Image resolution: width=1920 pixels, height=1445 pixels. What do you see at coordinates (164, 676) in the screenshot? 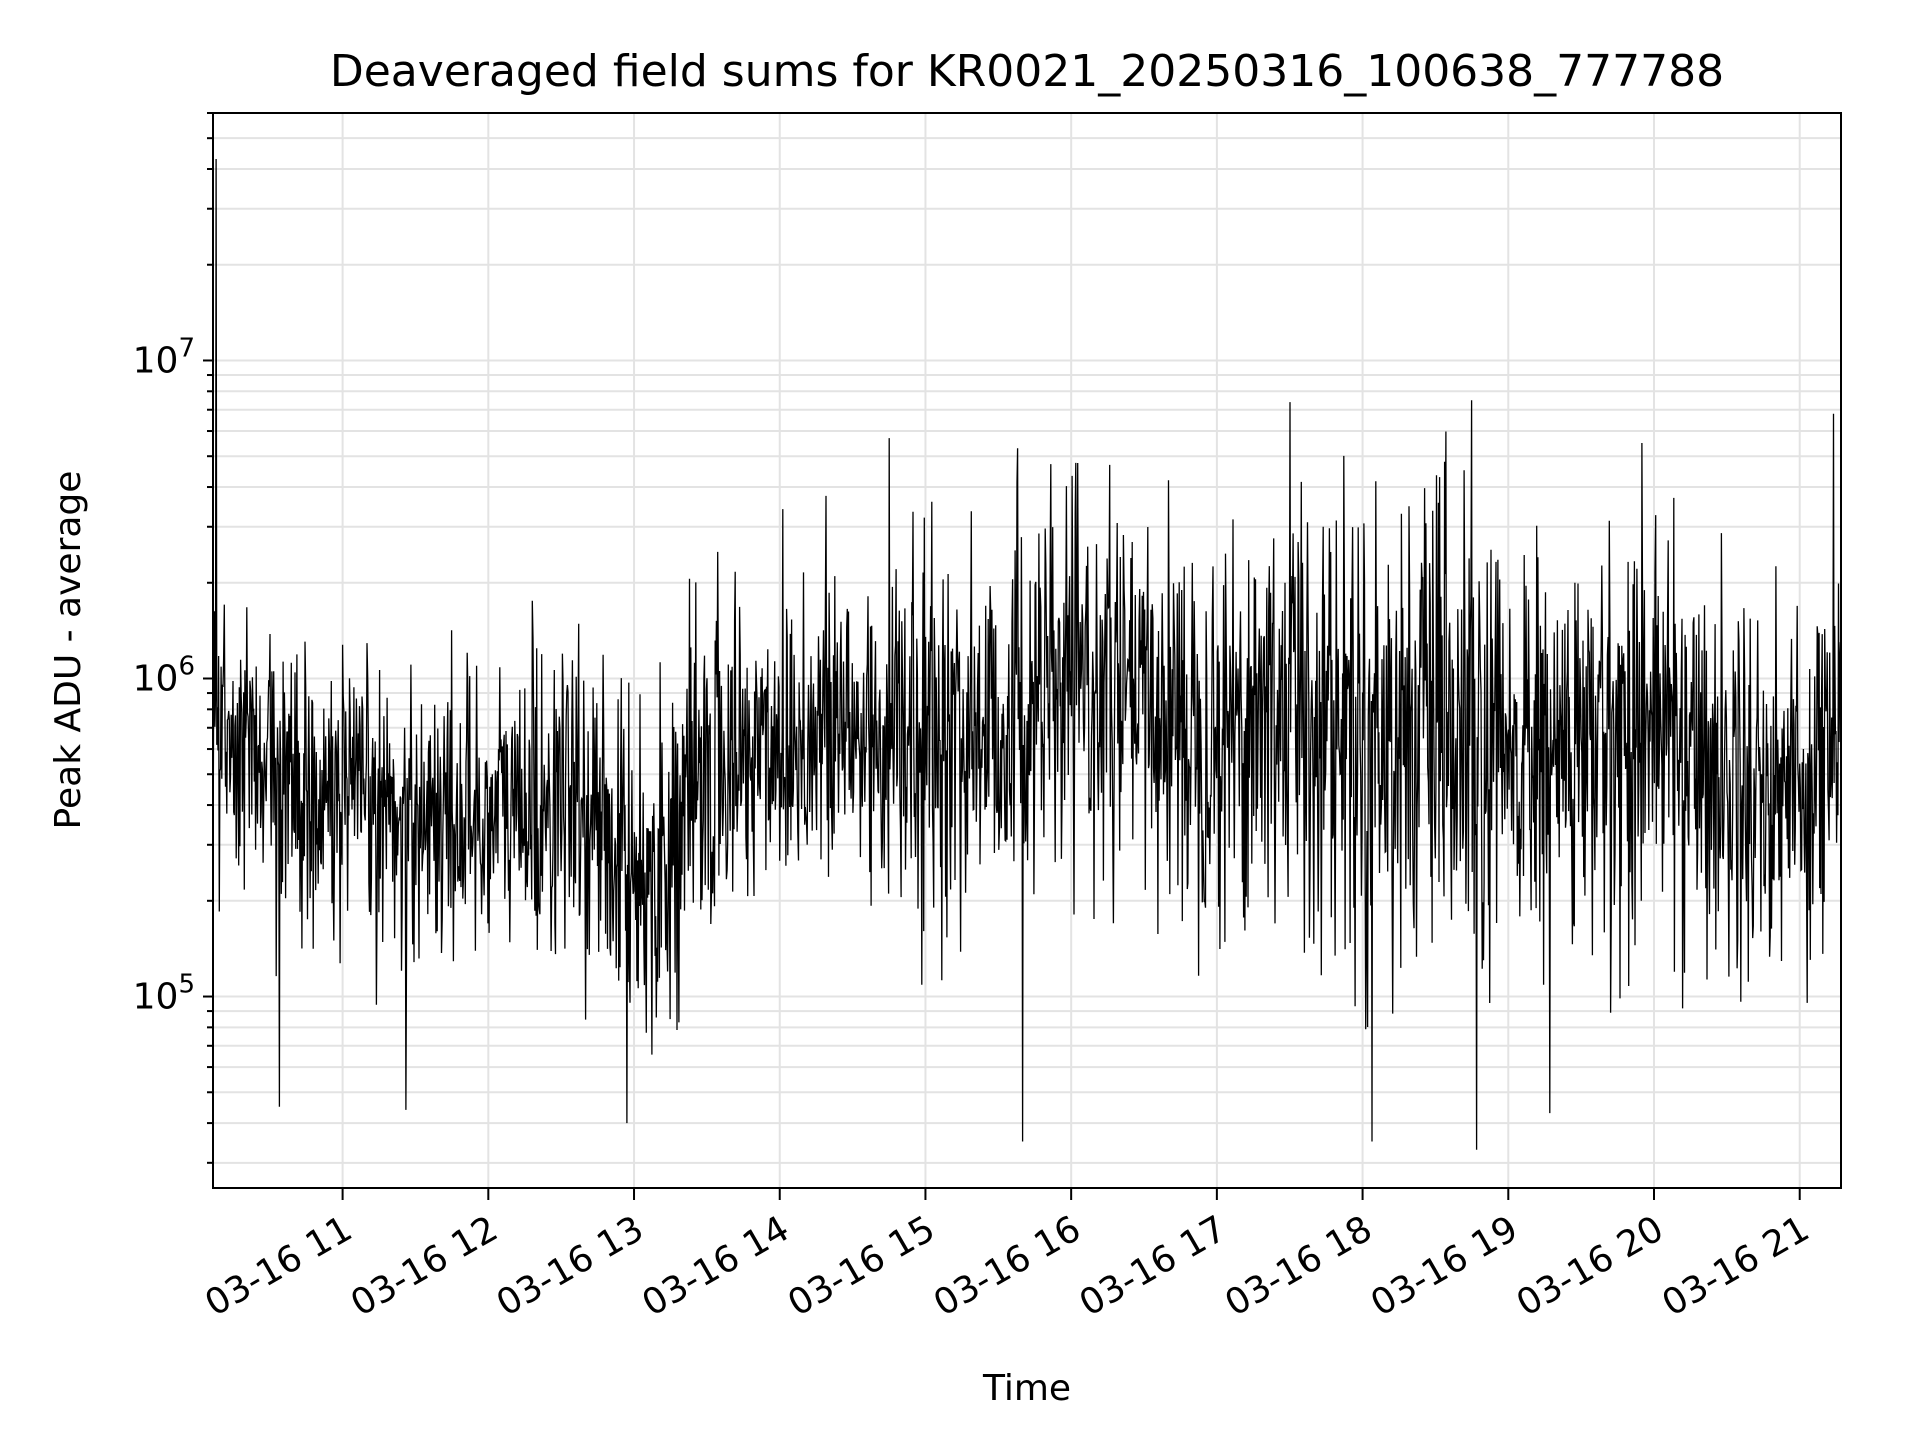
I see `y-tick-label: 10⁶` at bounding box center [164, 676].